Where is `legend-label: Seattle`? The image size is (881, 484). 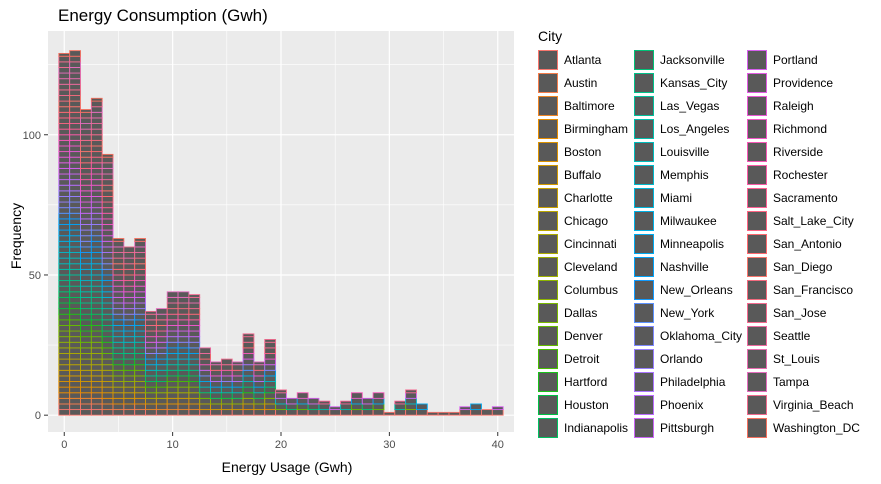 legend-label: Seattle is located at coordinates (792, 335).